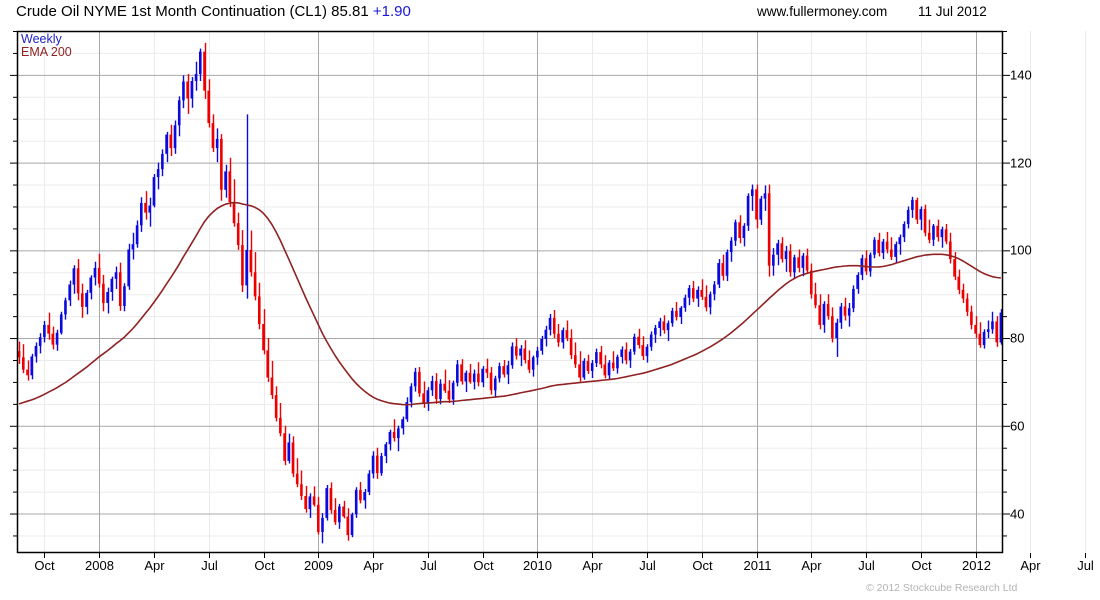  Describe the element at coordinates (1017, 426) in the screenshot. I see `y-axis-tick-label: 60` at that location.